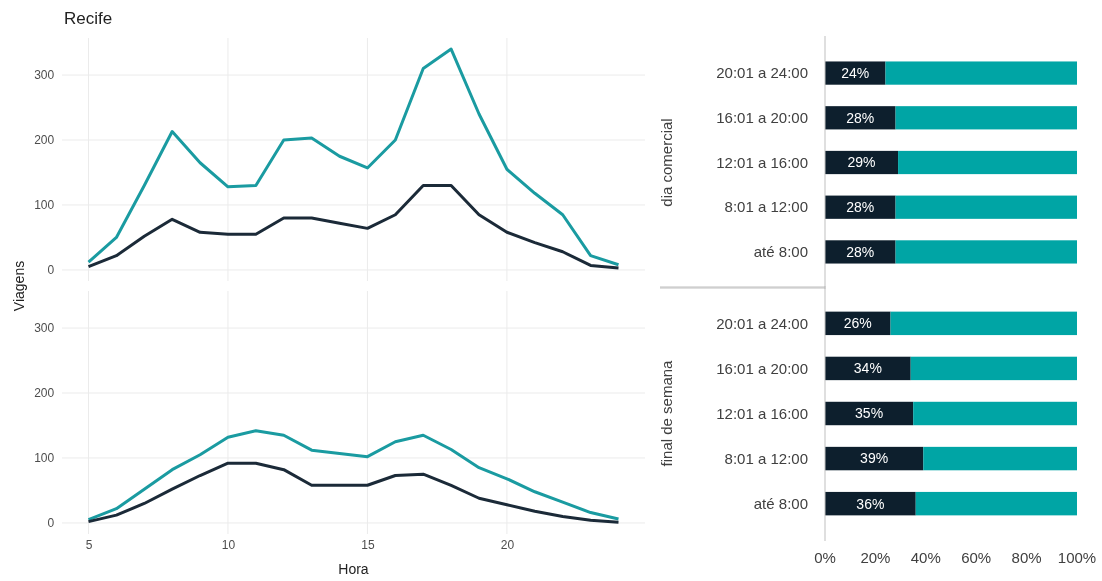 This screenshot has height=581, width=1102. Describe the element at coordinates (228, 545) in the screenshot. I see `x-tick-label: 10` at that location.